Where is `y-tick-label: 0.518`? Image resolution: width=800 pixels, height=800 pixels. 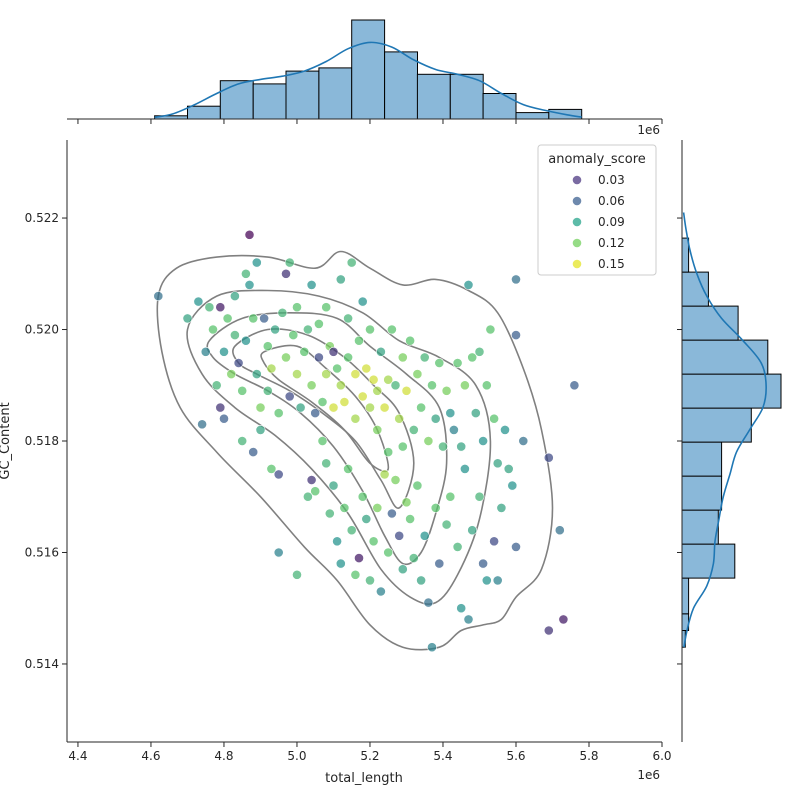
y-tick-label: 0.518 is located at coordinates (42, 441).